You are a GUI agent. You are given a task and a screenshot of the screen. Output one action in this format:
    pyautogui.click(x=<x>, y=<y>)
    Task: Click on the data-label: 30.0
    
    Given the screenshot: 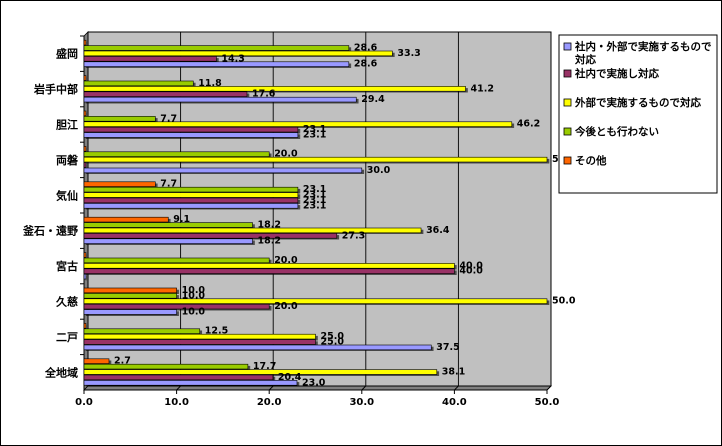 What is the action you would take?
    pyautogui.click(x=379, y=170)
    